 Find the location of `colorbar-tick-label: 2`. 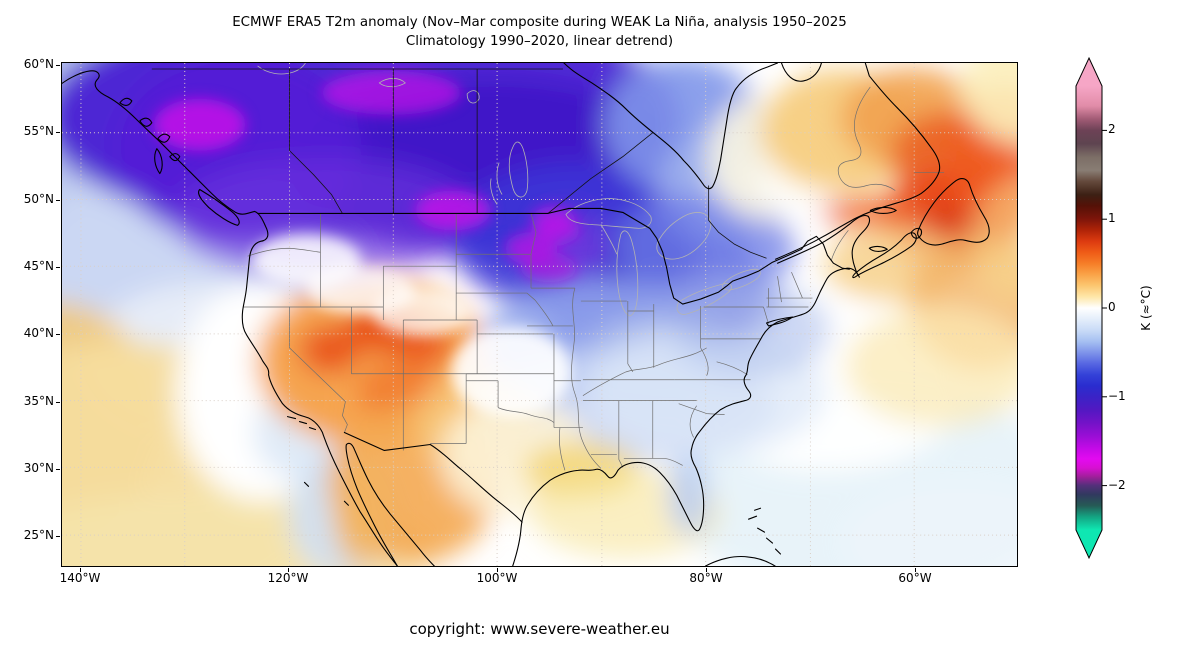

colorbar-tick-label: 2 is located at coordinates (1112, 129).